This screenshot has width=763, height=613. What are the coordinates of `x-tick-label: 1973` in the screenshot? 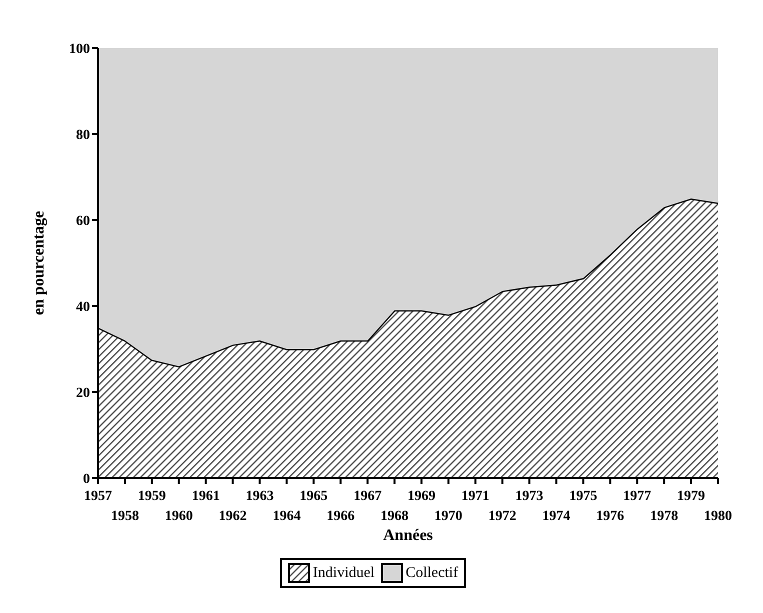 It's located at (529, 496).